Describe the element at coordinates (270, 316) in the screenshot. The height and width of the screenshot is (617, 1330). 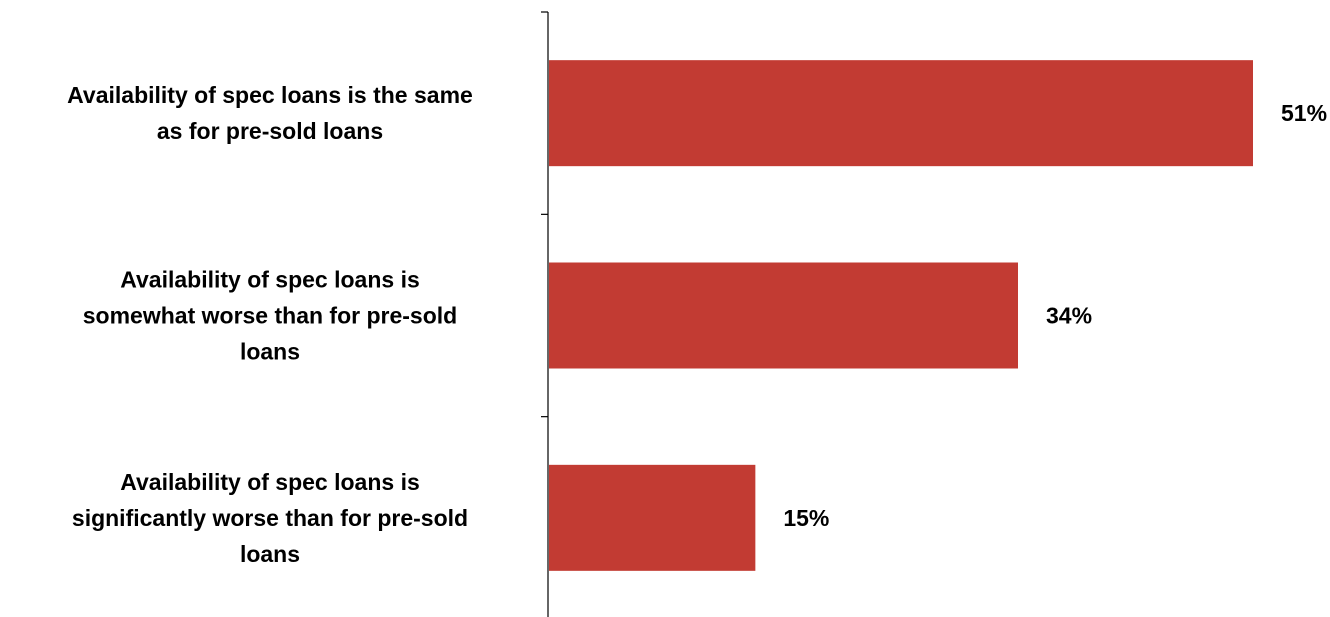
I see `category-label-line: somewhat worse than for pre-sold` at that location.